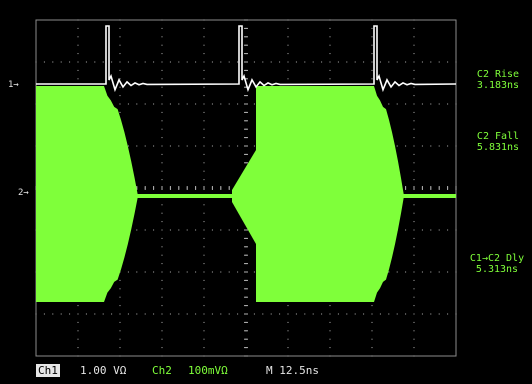  I want to click on measurement-label: C2 Rise, so click(498, 74).